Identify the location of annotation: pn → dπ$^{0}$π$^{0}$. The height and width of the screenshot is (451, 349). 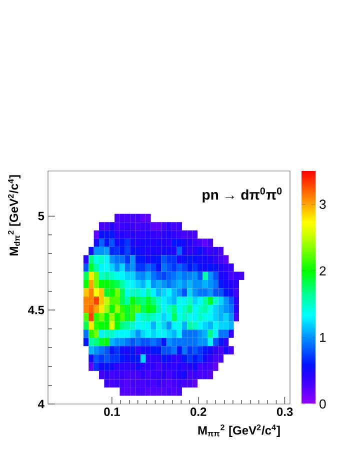
(242, 195).